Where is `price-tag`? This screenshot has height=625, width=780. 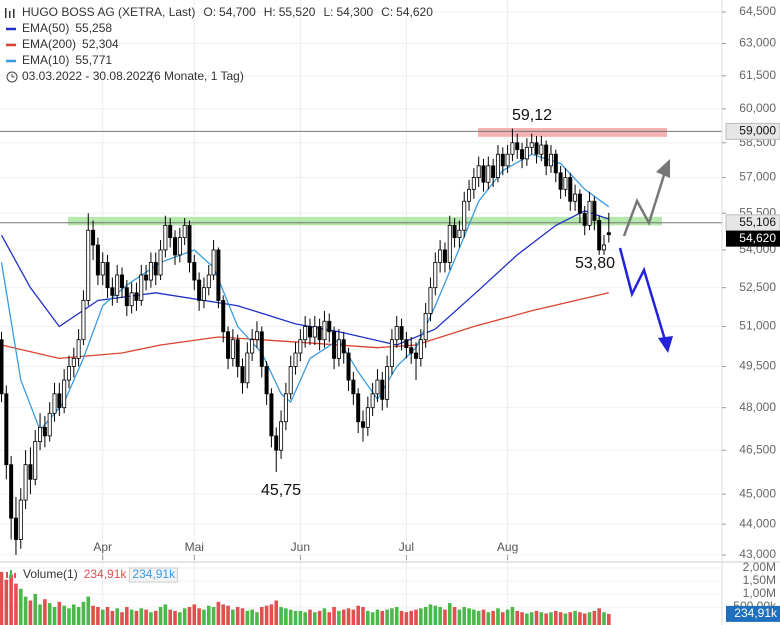 price-tag is located at coordinates (752, 131).